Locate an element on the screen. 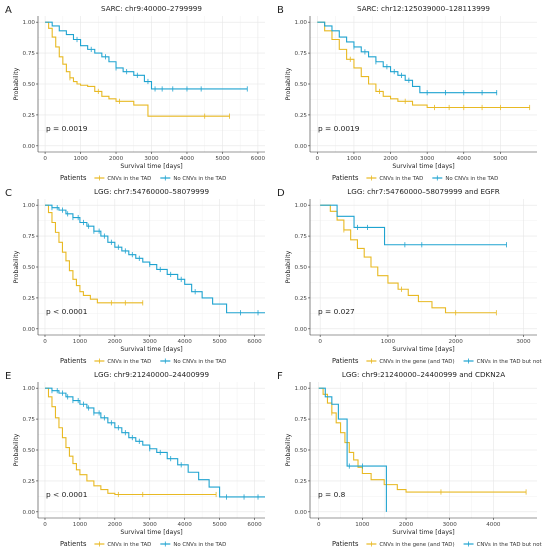 Image resolution: width=543 pixels, height=550 pixels. panel-letter: B is located at coordinates (280, 10).